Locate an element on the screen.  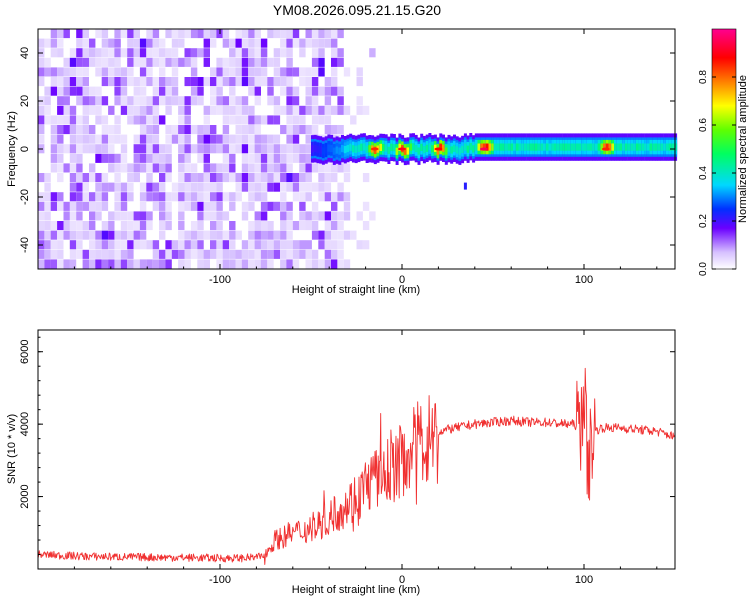
spectrogram-y-tick-label: 40 is located at coordinates (25, 53).